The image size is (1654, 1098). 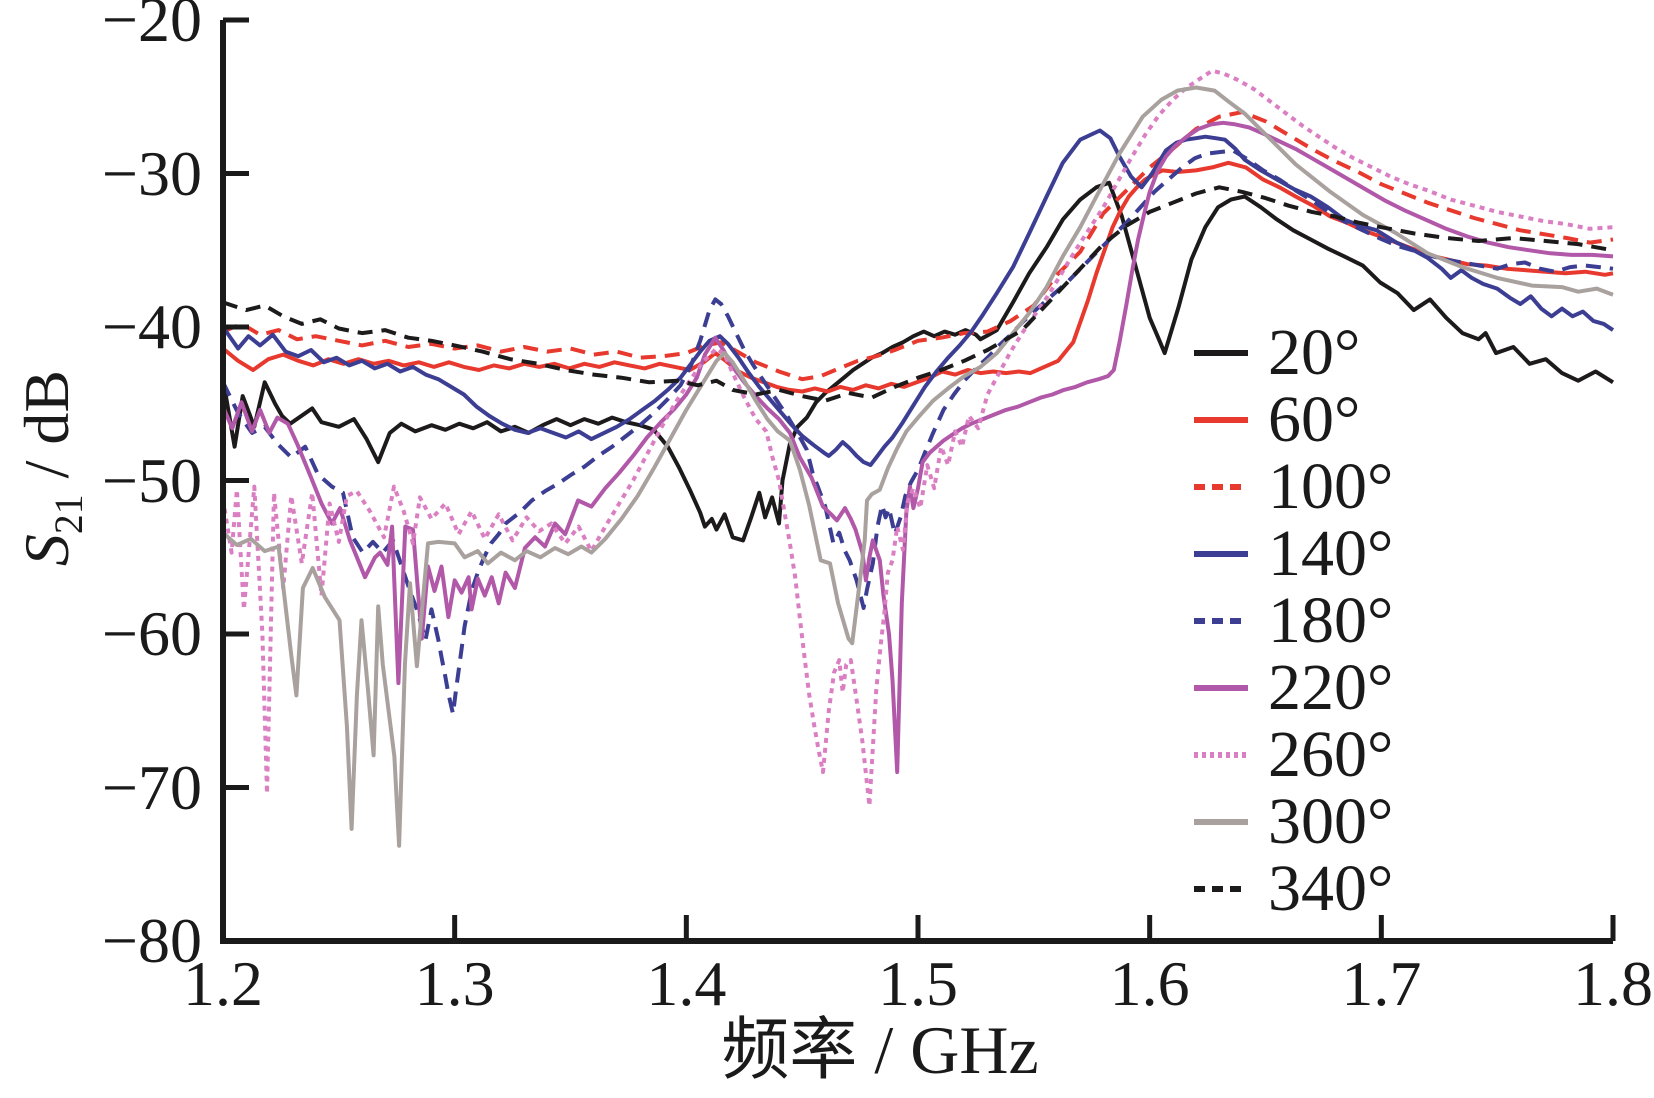 What do you see at coordinates (151, 633) in the screenshot?
I see `y-tick-label--60: −60` at bounding box center [151, 633].